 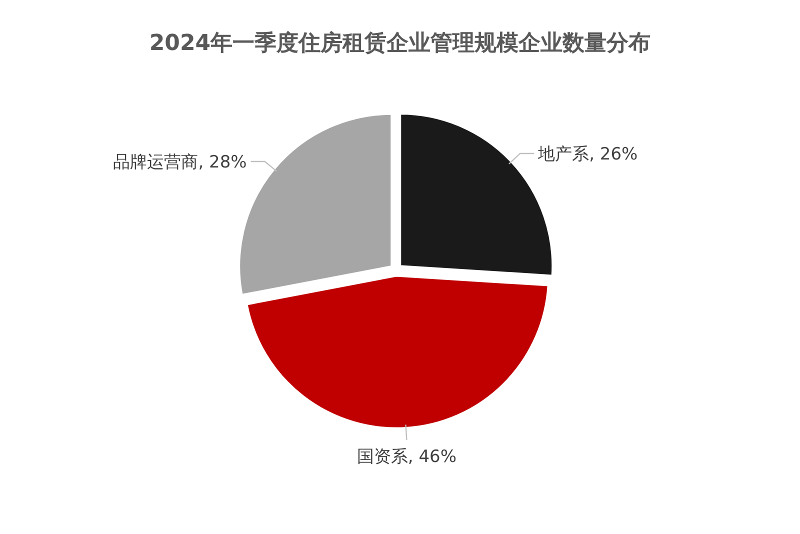 I want to click on slice-label: 国资系, 46%, so click(x=406, y=456).